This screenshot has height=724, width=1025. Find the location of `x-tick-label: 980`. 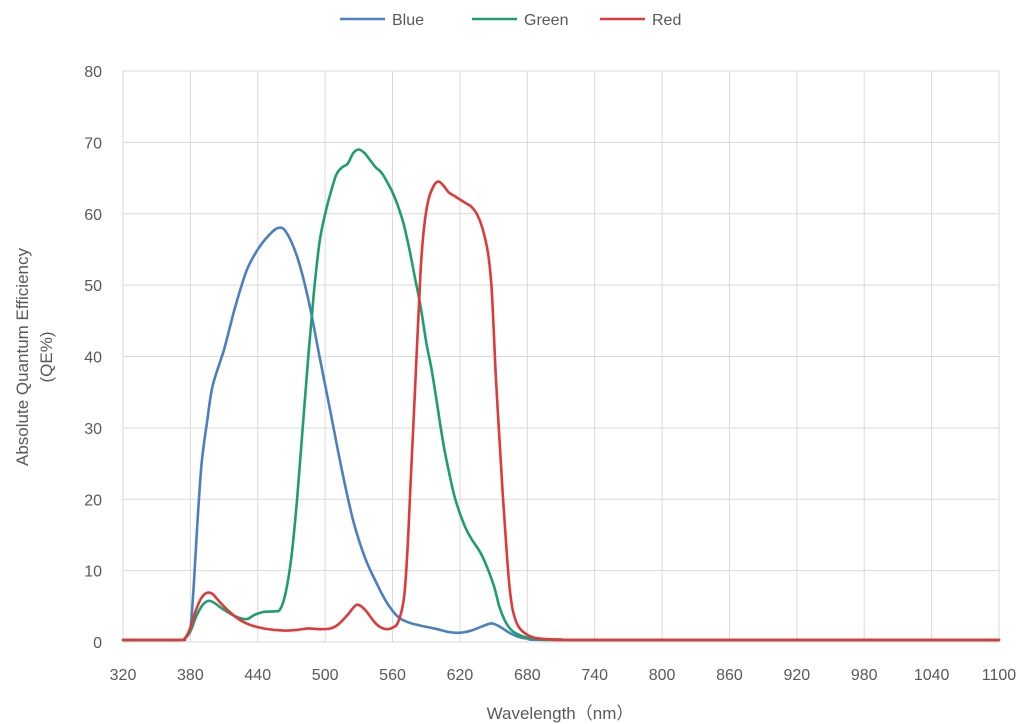

x-tick-label: 980 is located at coordinates (864, 675).